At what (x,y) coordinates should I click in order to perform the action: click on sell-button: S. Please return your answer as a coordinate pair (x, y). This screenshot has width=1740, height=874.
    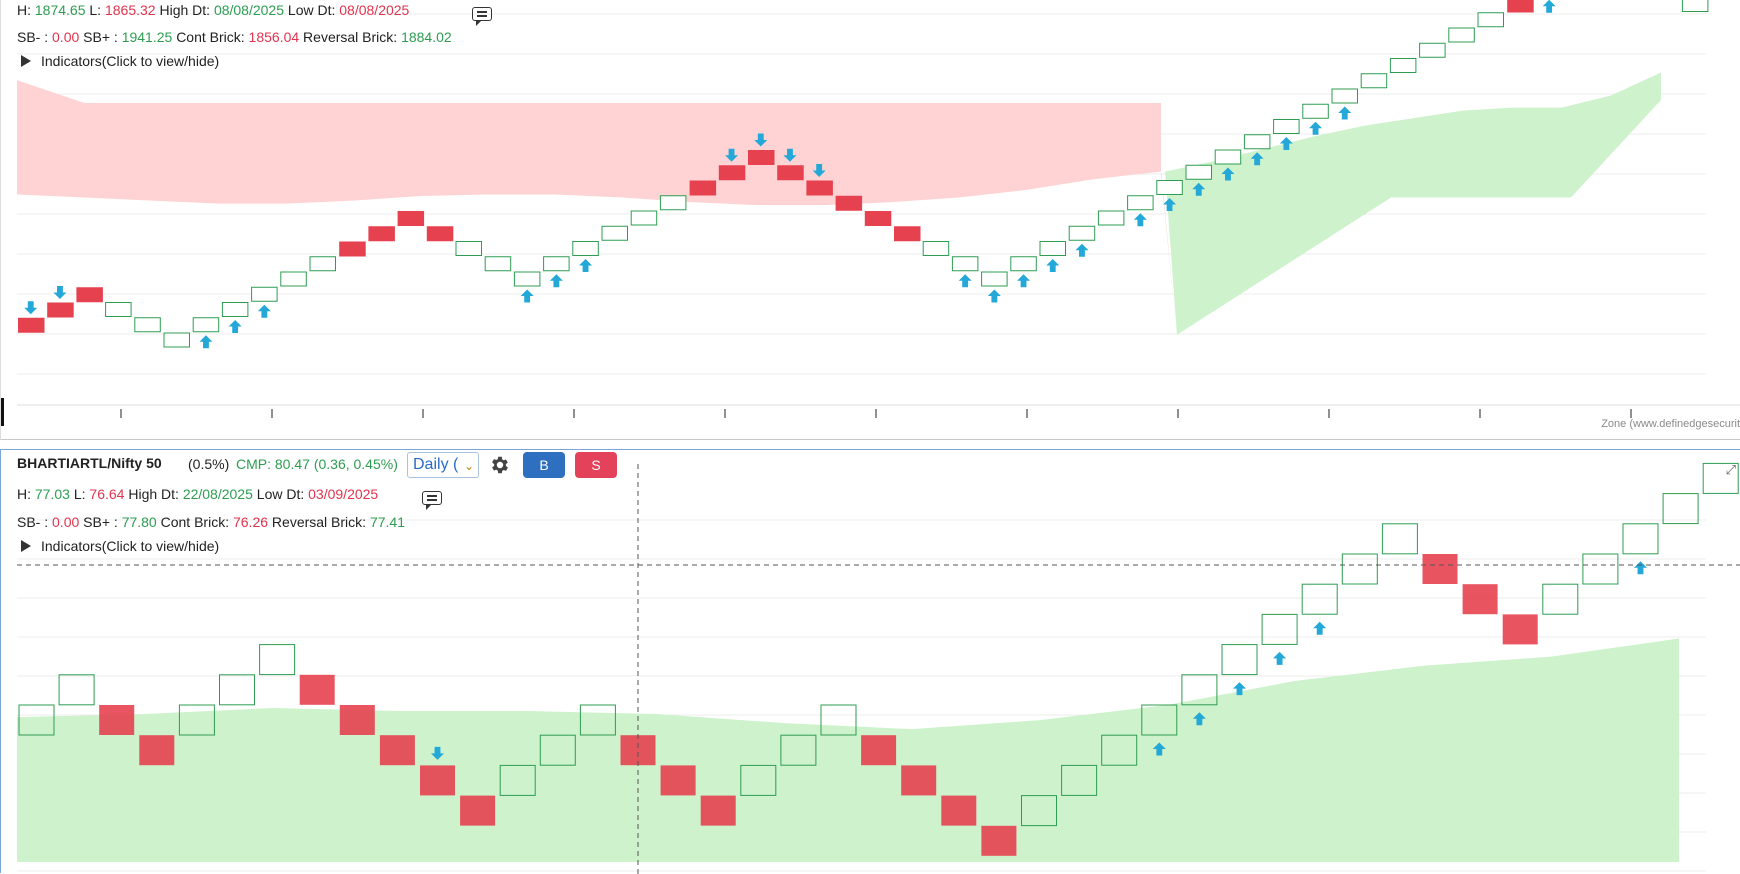
    Looking at the image, I should click on (596, 465).